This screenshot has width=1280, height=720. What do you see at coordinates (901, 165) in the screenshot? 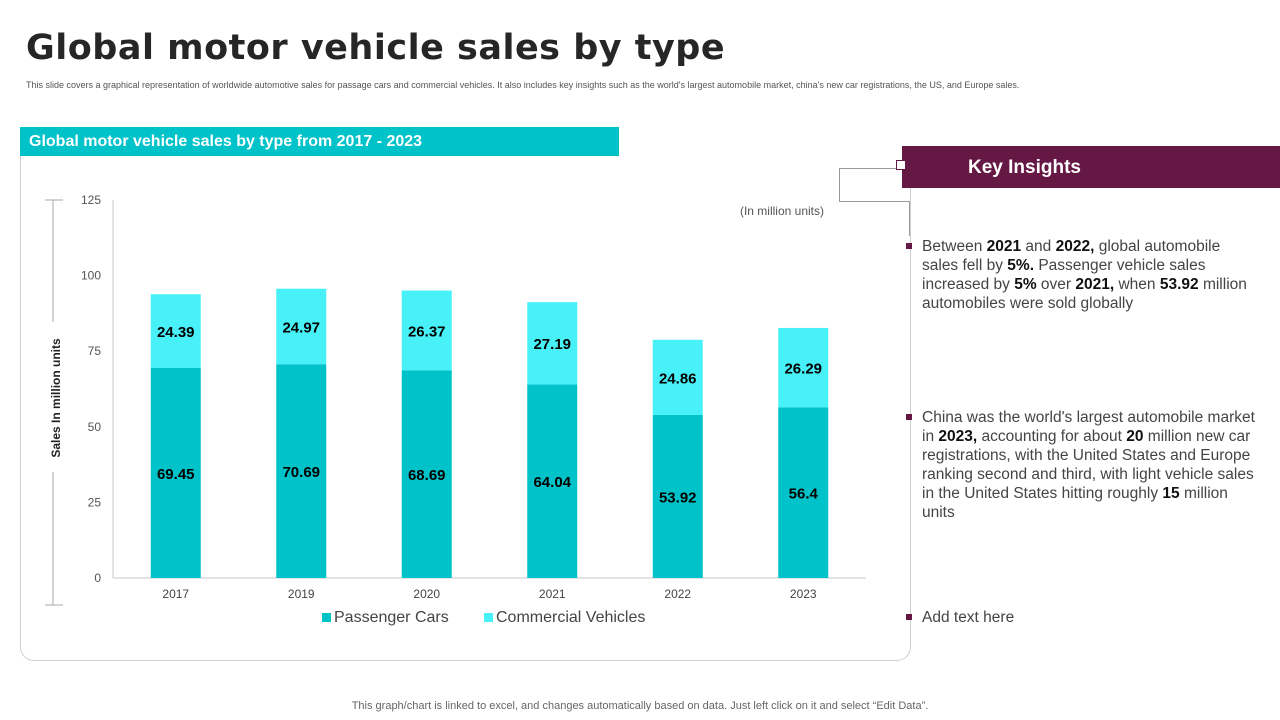
I see `connector-square-icon` at bounding box center [901, 165].